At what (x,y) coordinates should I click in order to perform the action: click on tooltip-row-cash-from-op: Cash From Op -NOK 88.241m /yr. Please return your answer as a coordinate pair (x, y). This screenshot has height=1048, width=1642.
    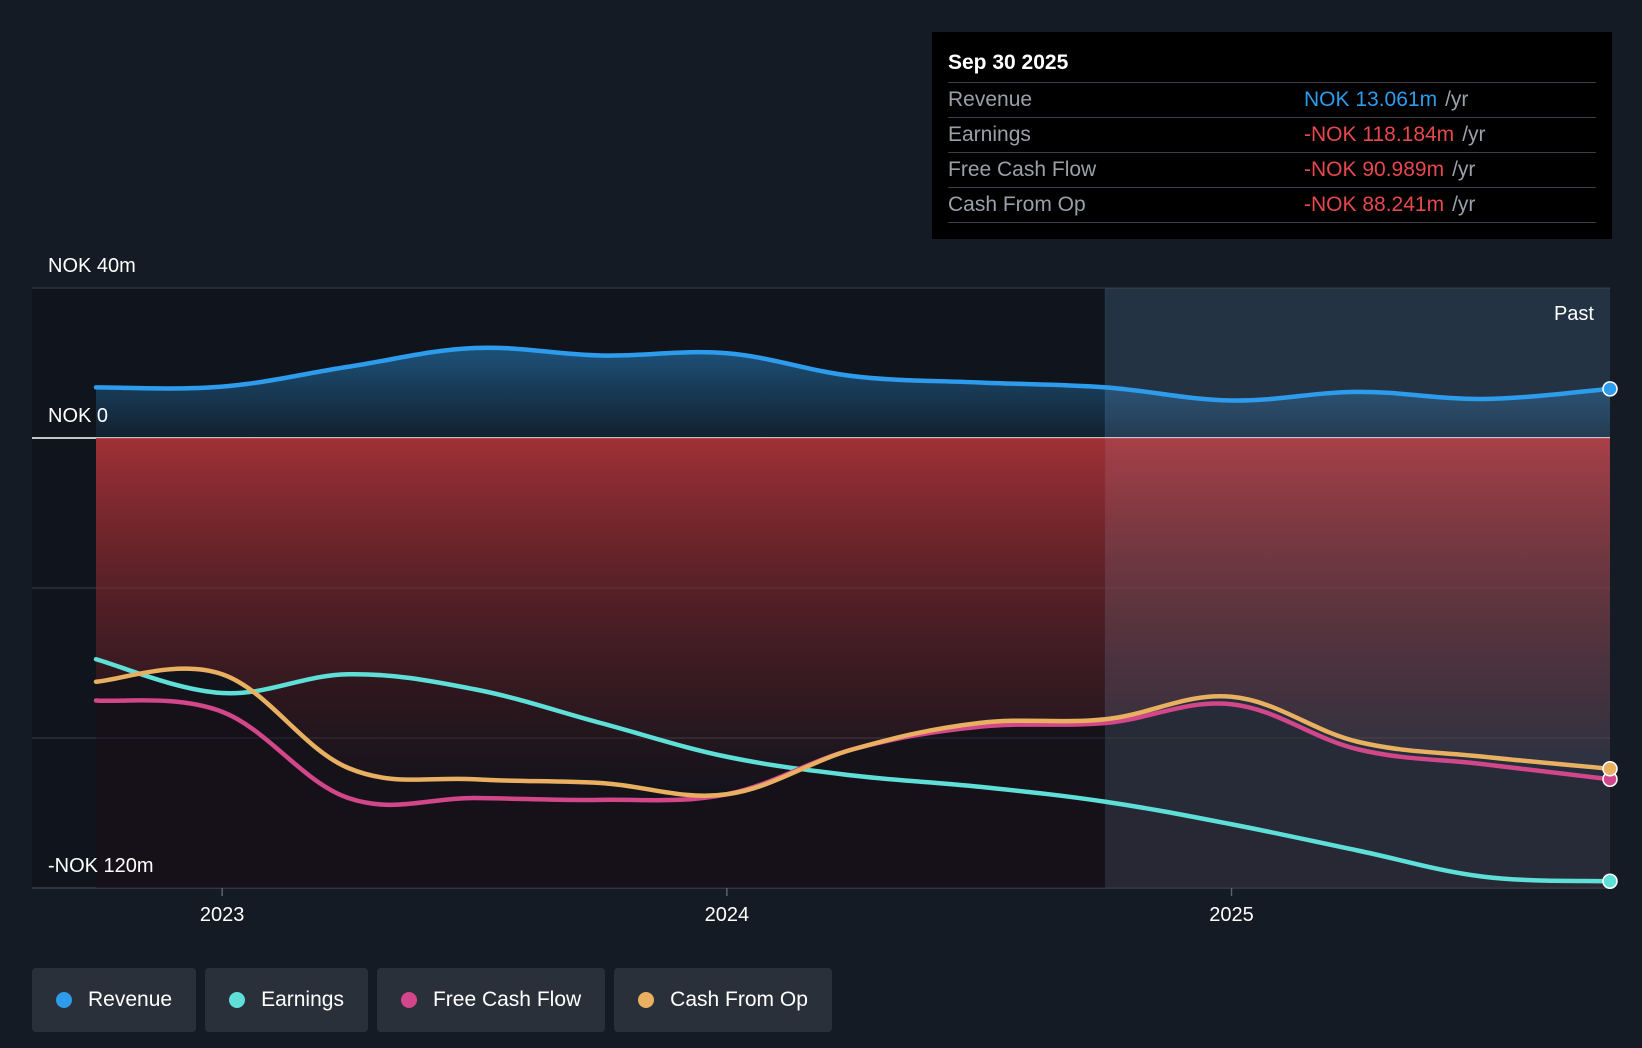
    Looking at the image, I should click on (1272, 205).